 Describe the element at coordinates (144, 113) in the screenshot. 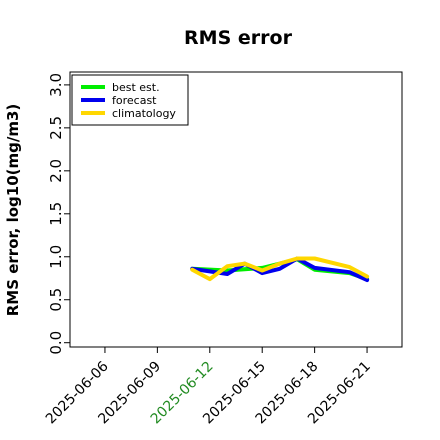

I see `legend-label: climatology` at that location.